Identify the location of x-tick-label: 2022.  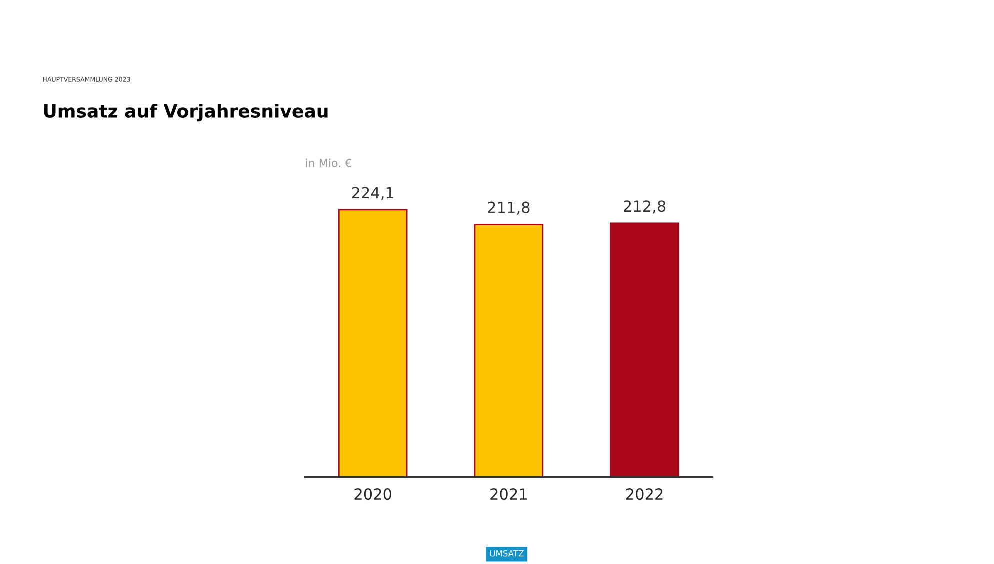
(644, 494).